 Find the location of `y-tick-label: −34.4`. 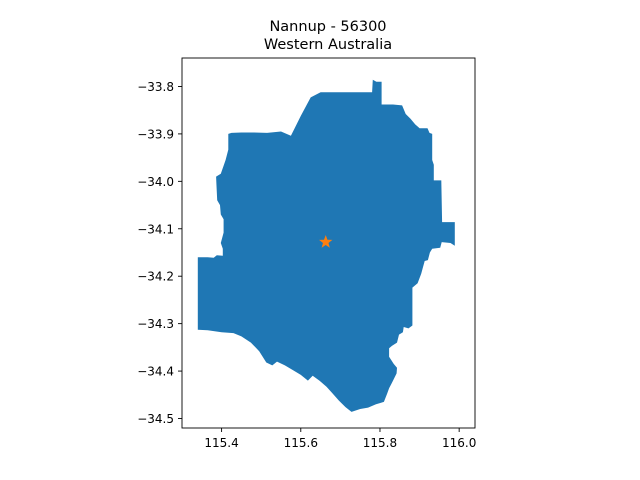

y-tick-label: −34.4 is located at coordinates (155, 372).